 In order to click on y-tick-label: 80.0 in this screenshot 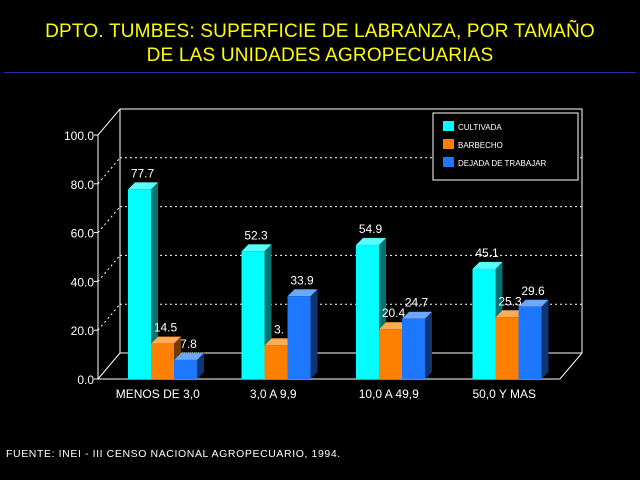, I will do `click(83, 185)`.